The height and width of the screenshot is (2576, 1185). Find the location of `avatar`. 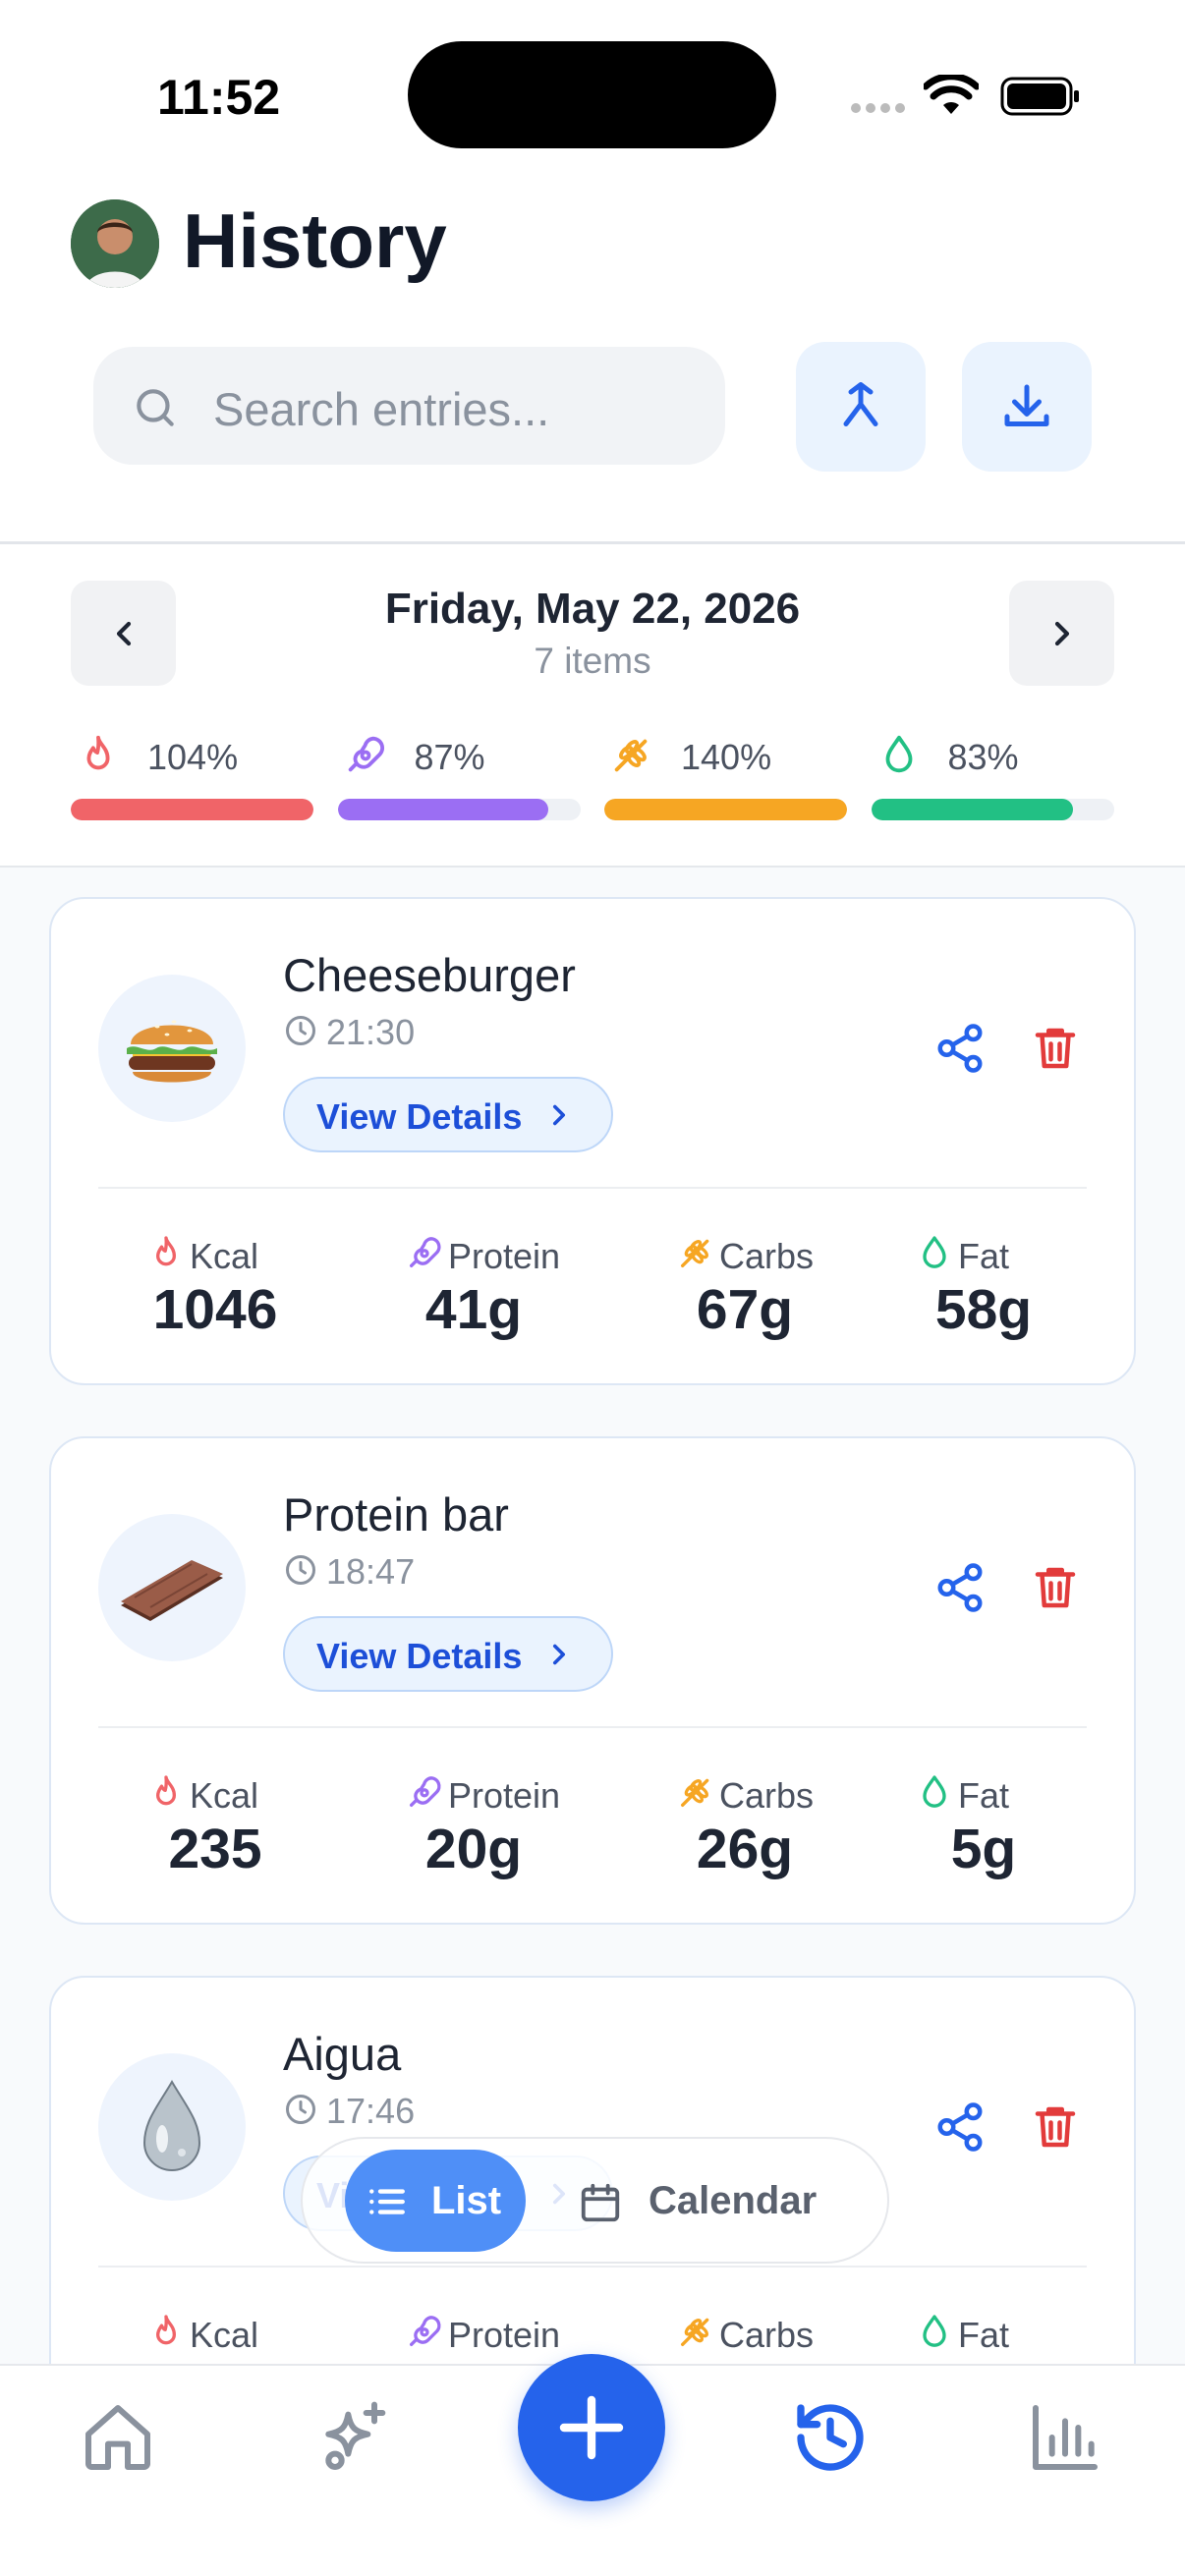

avatar is located at coordinates (115, 243).